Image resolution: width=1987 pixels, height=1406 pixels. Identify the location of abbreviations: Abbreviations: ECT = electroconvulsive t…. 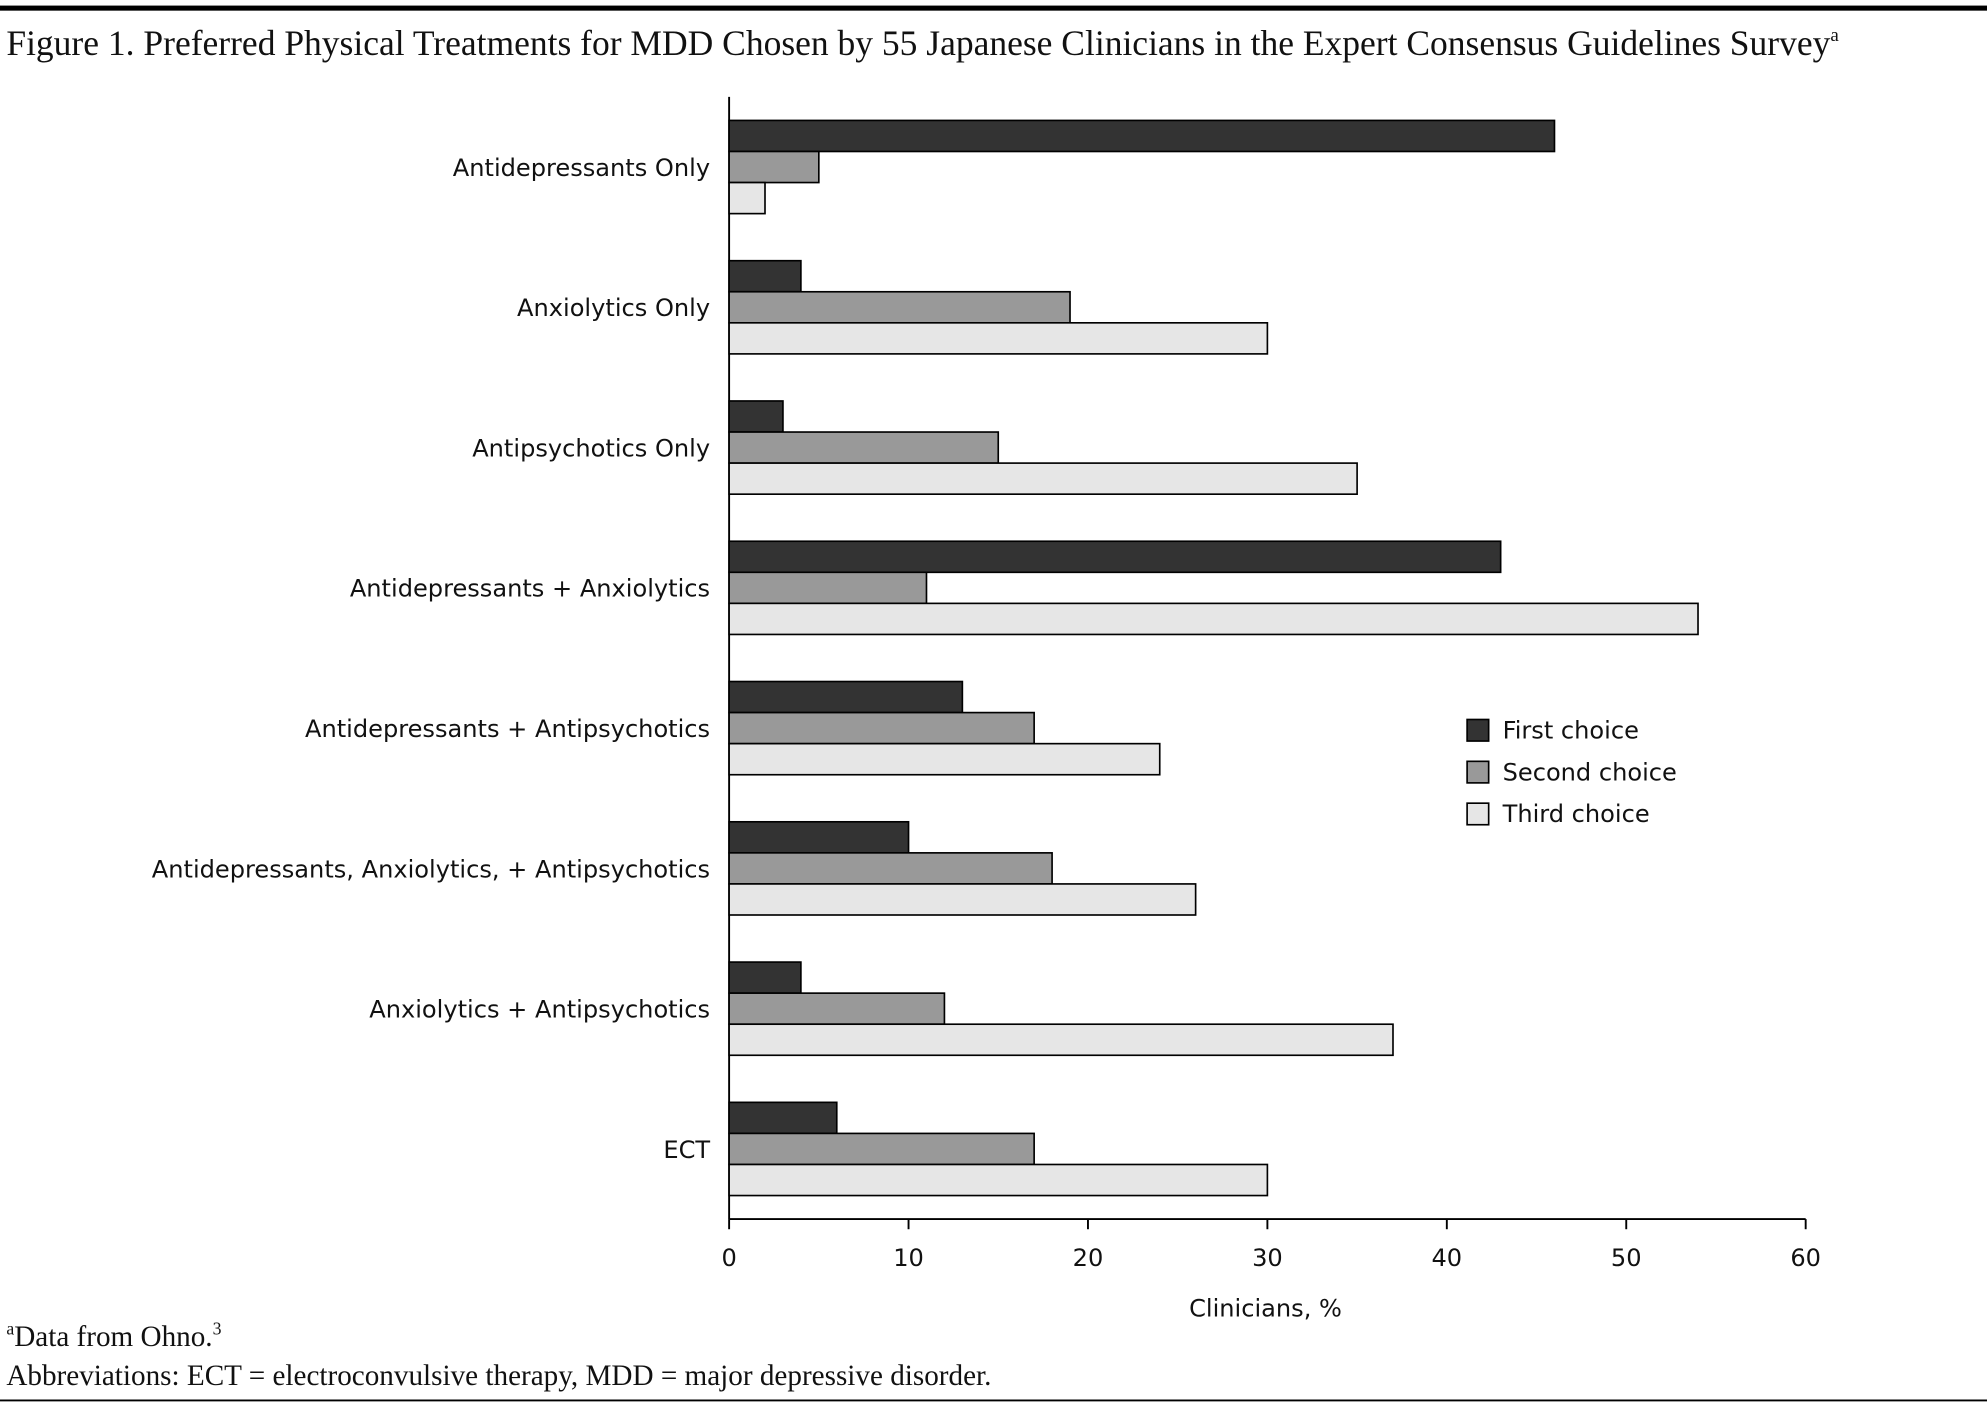
(498, 1376).